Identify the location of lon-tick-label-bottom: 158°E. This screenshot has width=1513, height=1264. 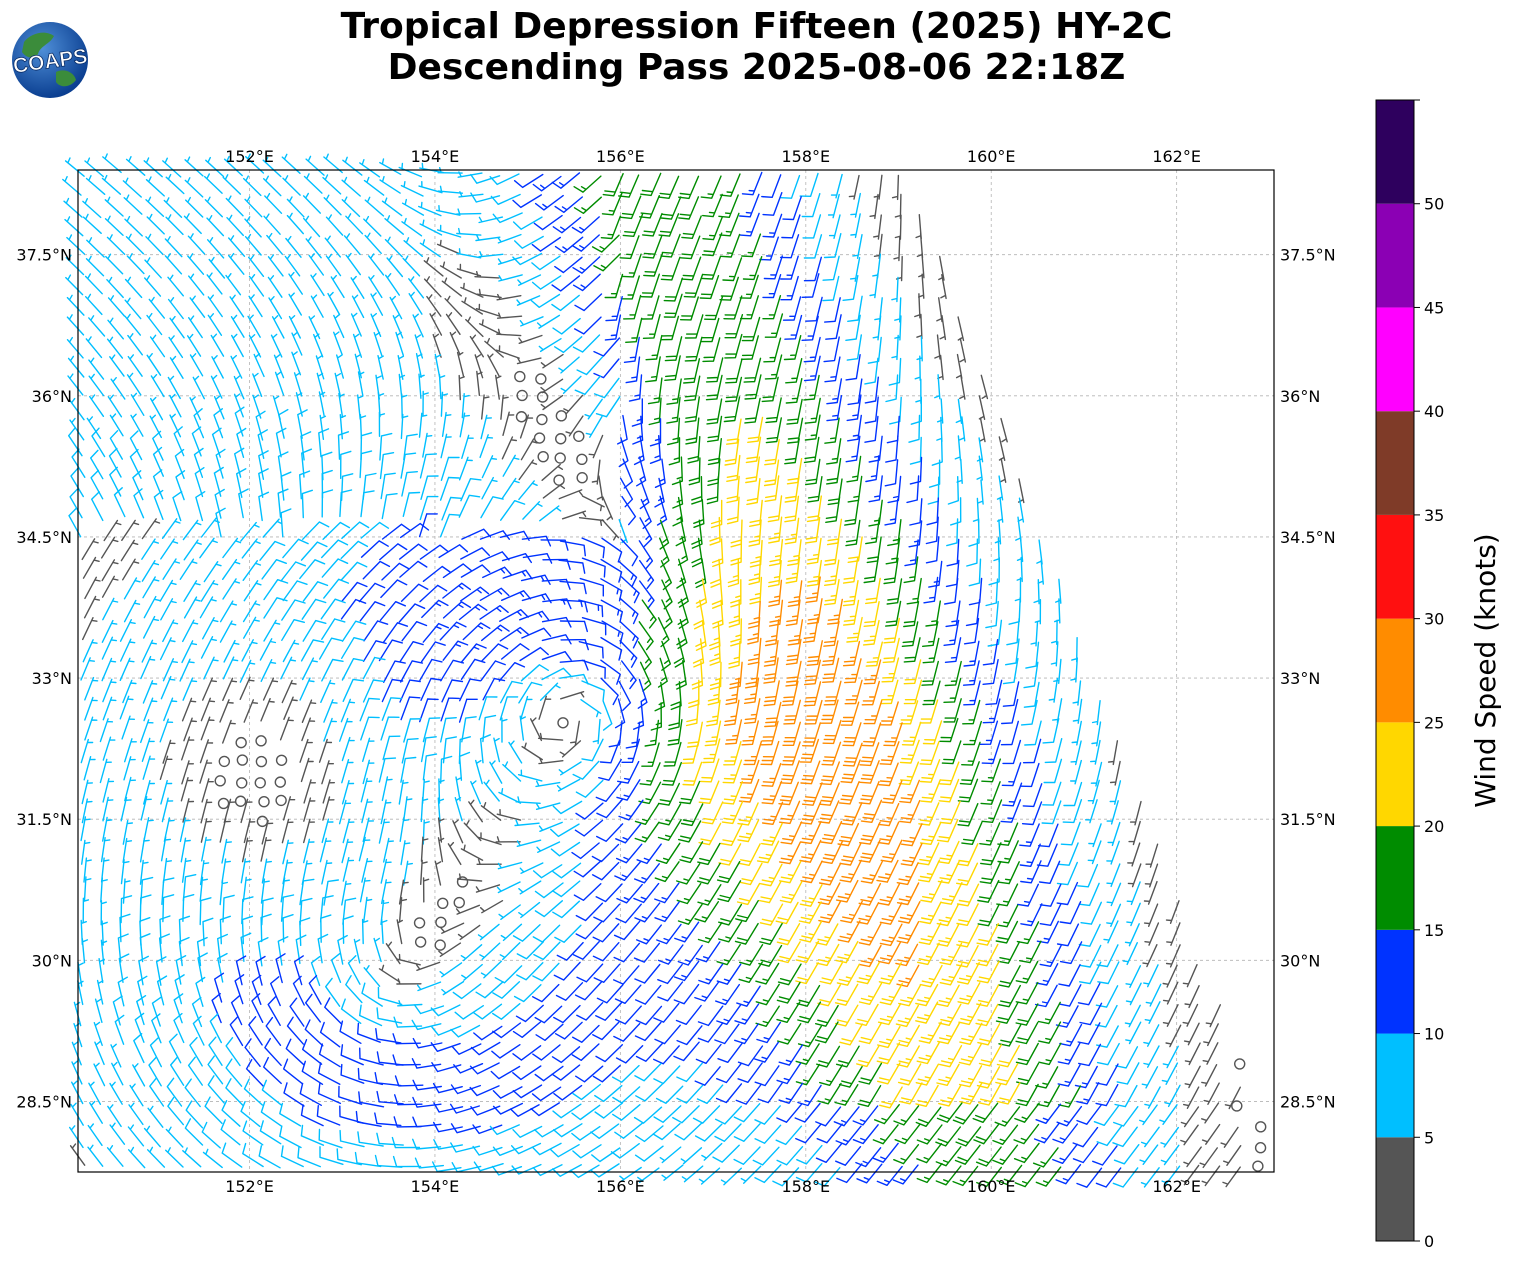
(805, 1186).